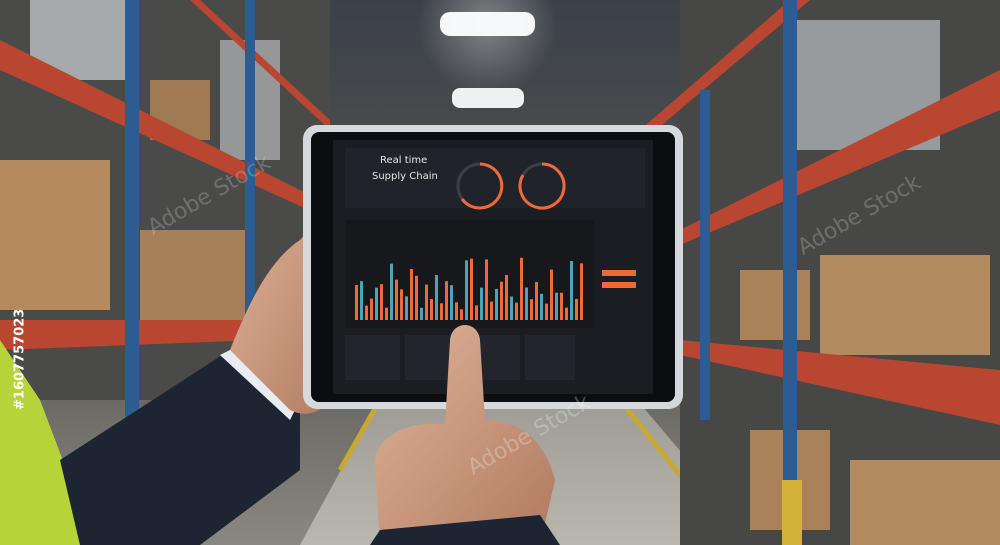  Describe the element at coordinates (260, 382) in the screenshot. I see `shirt-cuff` at that location.